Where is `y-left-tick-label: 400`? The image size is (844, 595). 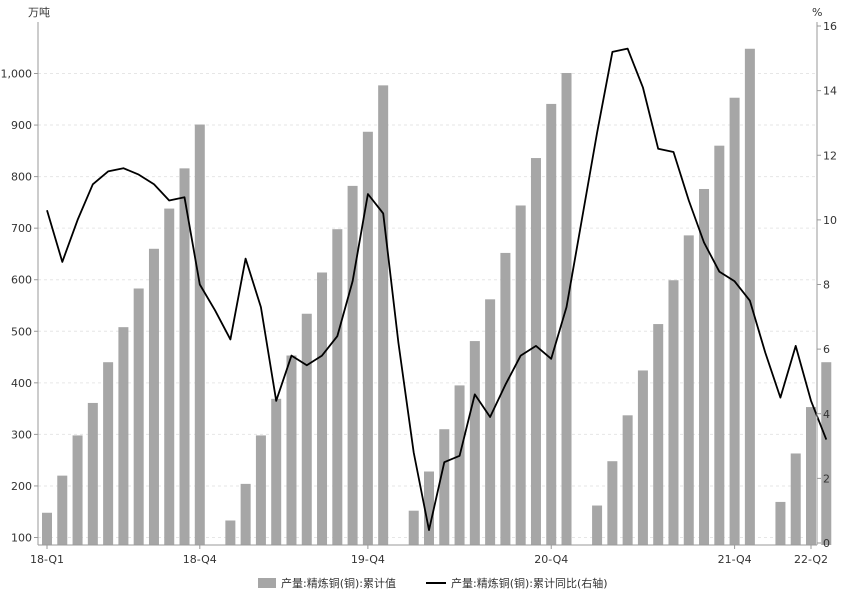 y-left-tick-label: 400 is located at coordinates (21, 383).